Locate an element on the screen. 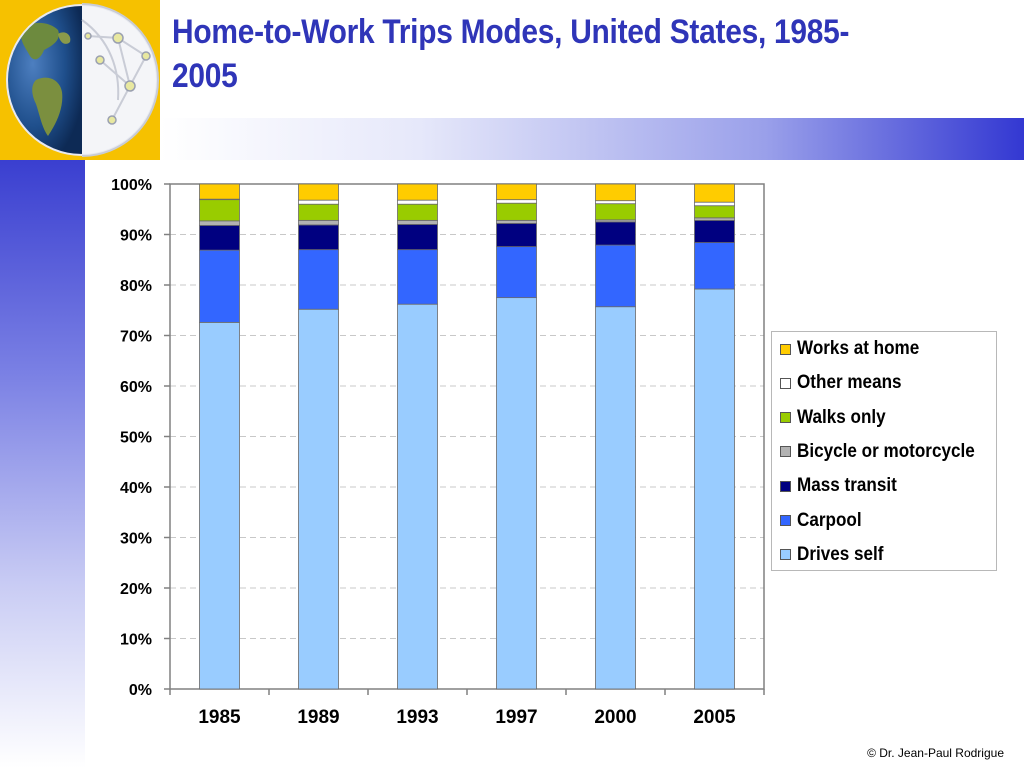  legend-item: Carpool is located at coordinates (824, 521).